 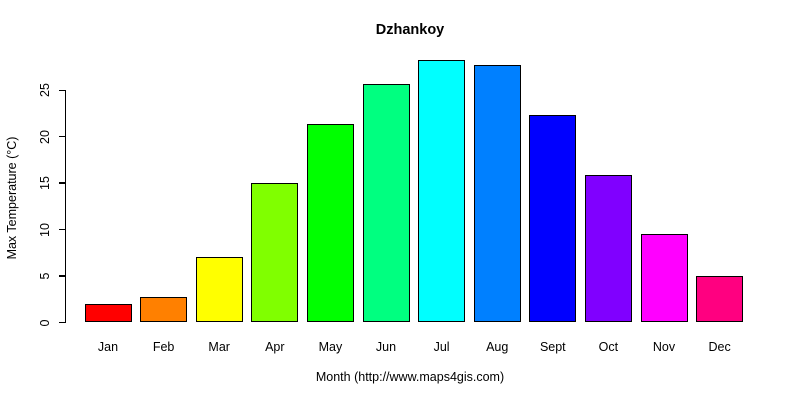 I want to click on x-tick-label-may: May, so click(x=330, y=347).